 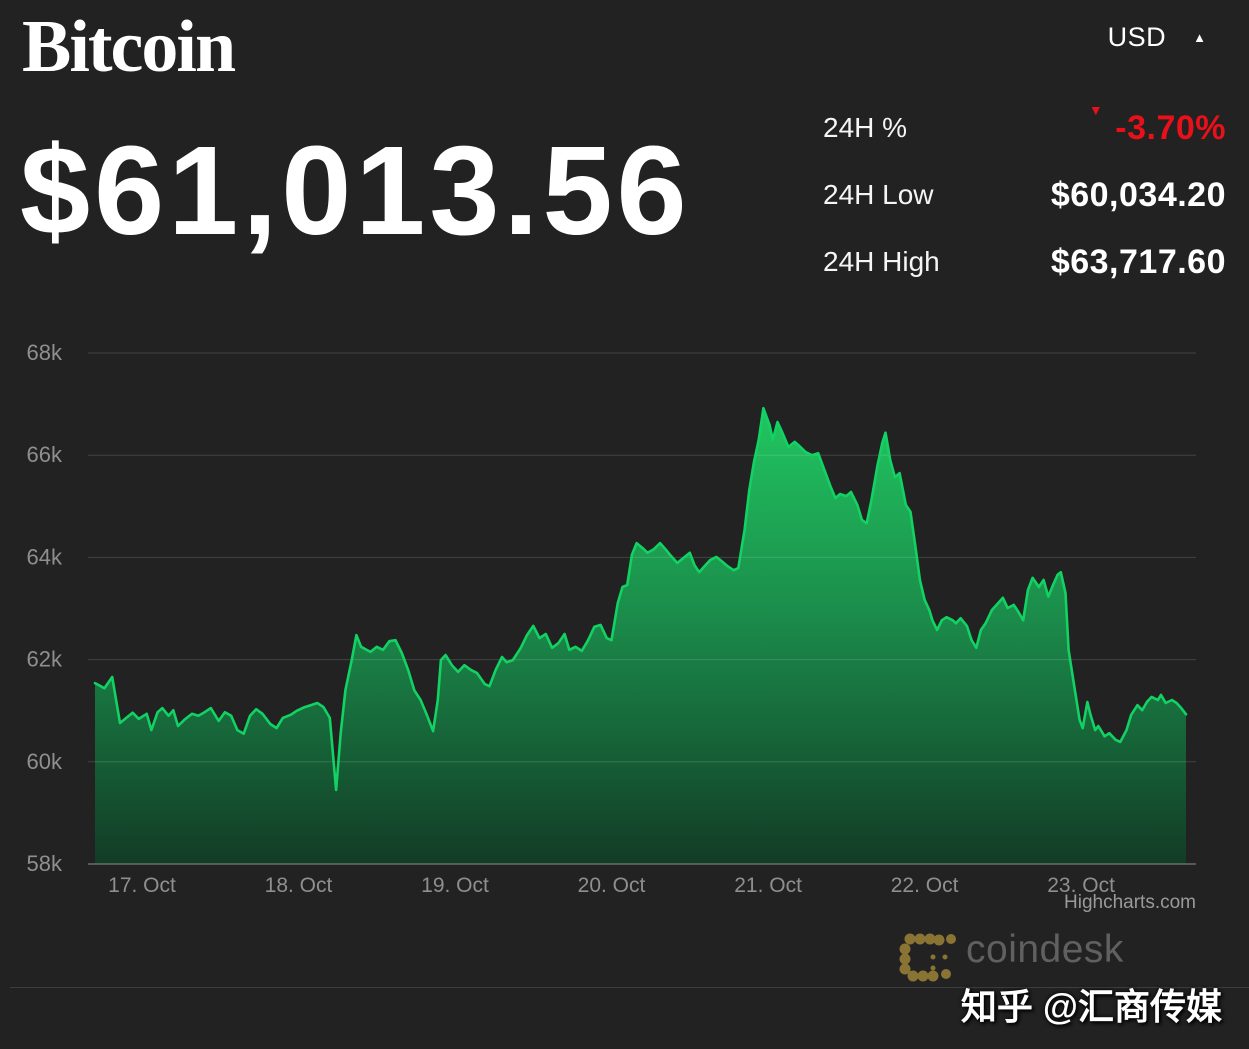 What do you see at coordinates (142, 885) in the screenshot?
I see `x-tick-label: 17. Oct` at bounding box center [142, 885].